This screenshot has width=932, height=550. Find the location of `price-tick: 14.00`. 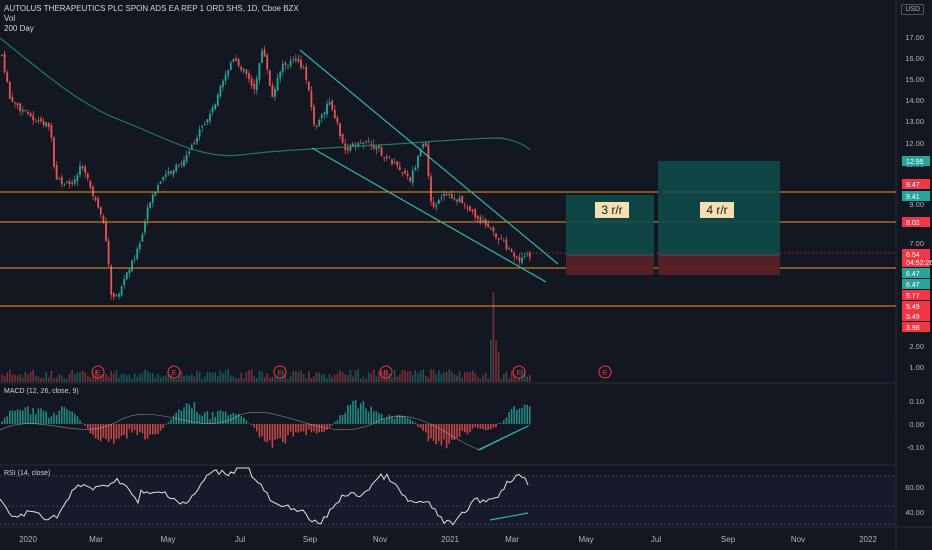

price-tick: 14.00 is located at coordinates (914, 100).